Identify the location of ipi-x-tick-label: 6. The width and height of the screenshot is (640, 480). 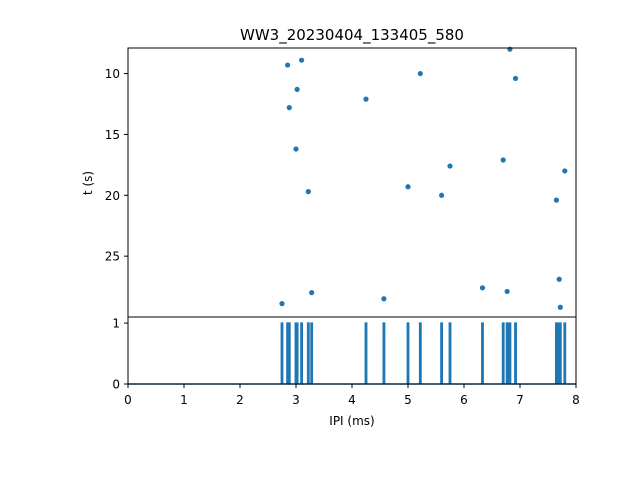
(464, 400).